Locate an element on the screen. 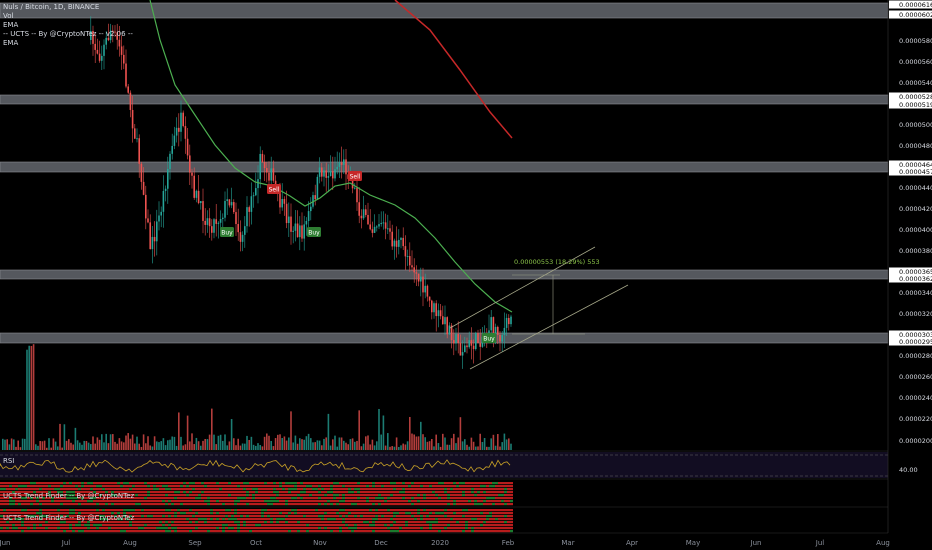 The width and height of the screenshot is (932, 550). indicator-ema-2: EMA is located at coordinates (11, 43).